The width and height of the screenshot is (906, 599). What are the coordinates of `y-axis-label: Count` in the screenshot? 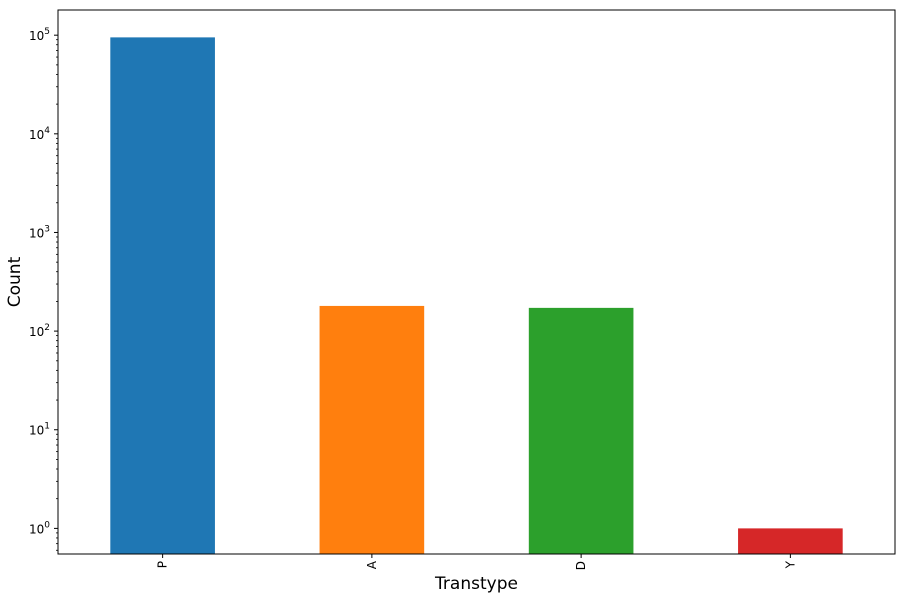 It's located at (15, 281).